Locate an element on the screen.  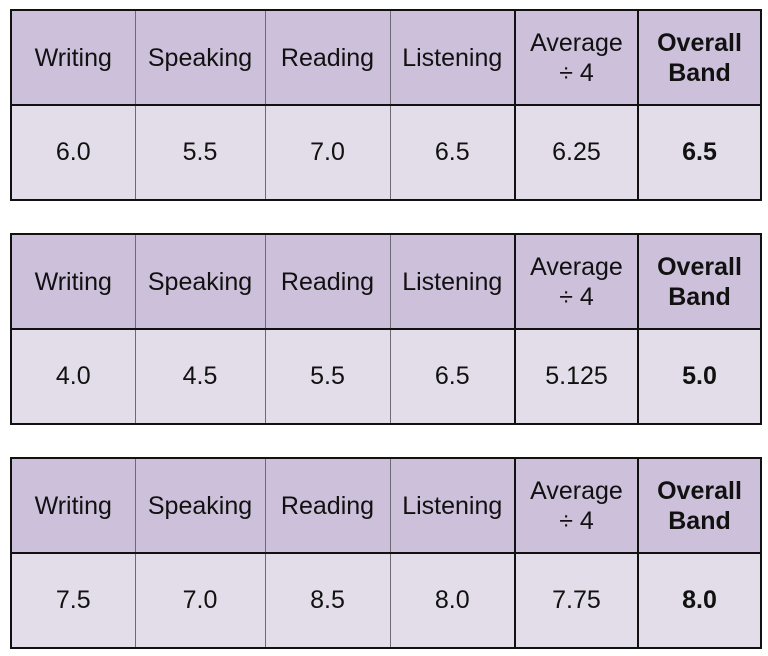
speaking-score: 7.0 is located at coordinates (199, 600).